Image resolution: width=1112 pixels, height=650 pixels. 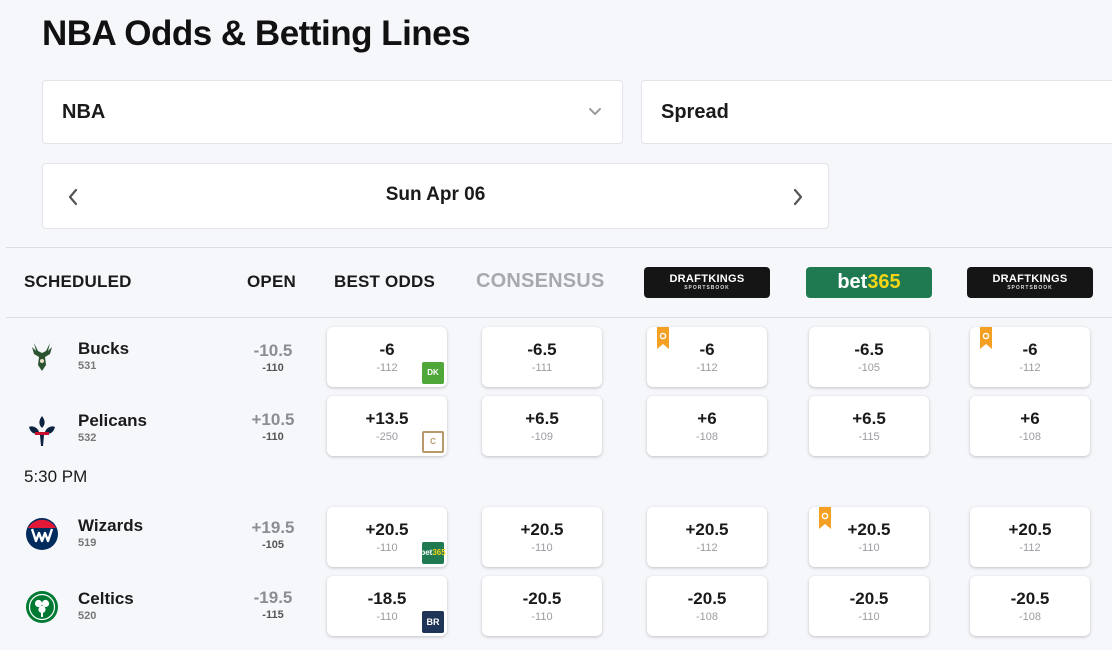 I want to click on date-label: Sun Apr 06, so click(x=435, y=194).